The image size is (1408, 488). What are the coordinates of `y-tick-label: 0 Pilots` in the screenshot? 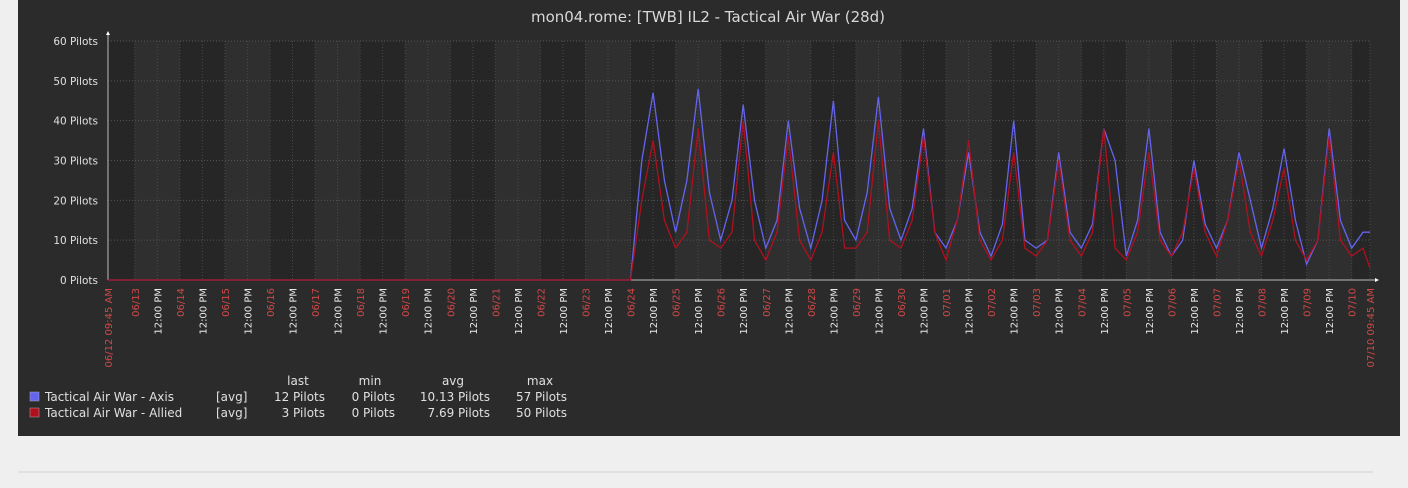 It's located at (79, 281).